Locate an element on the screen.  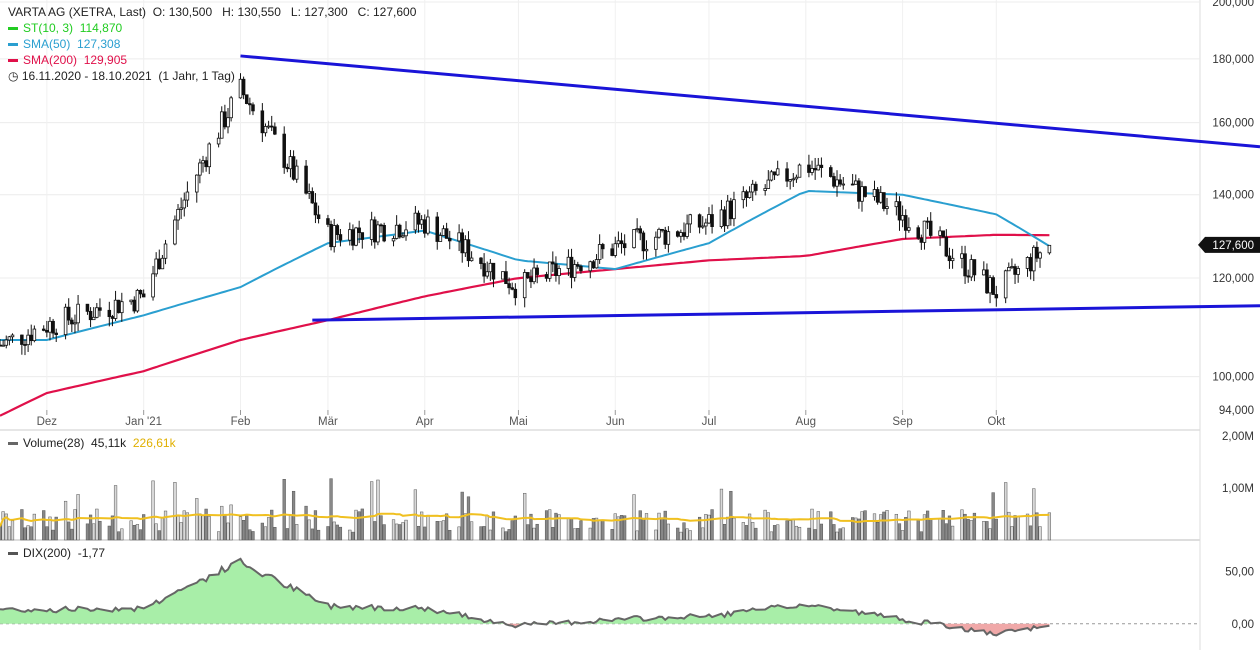
ohlc-close-label: C: is located at coordinates (363, 12).